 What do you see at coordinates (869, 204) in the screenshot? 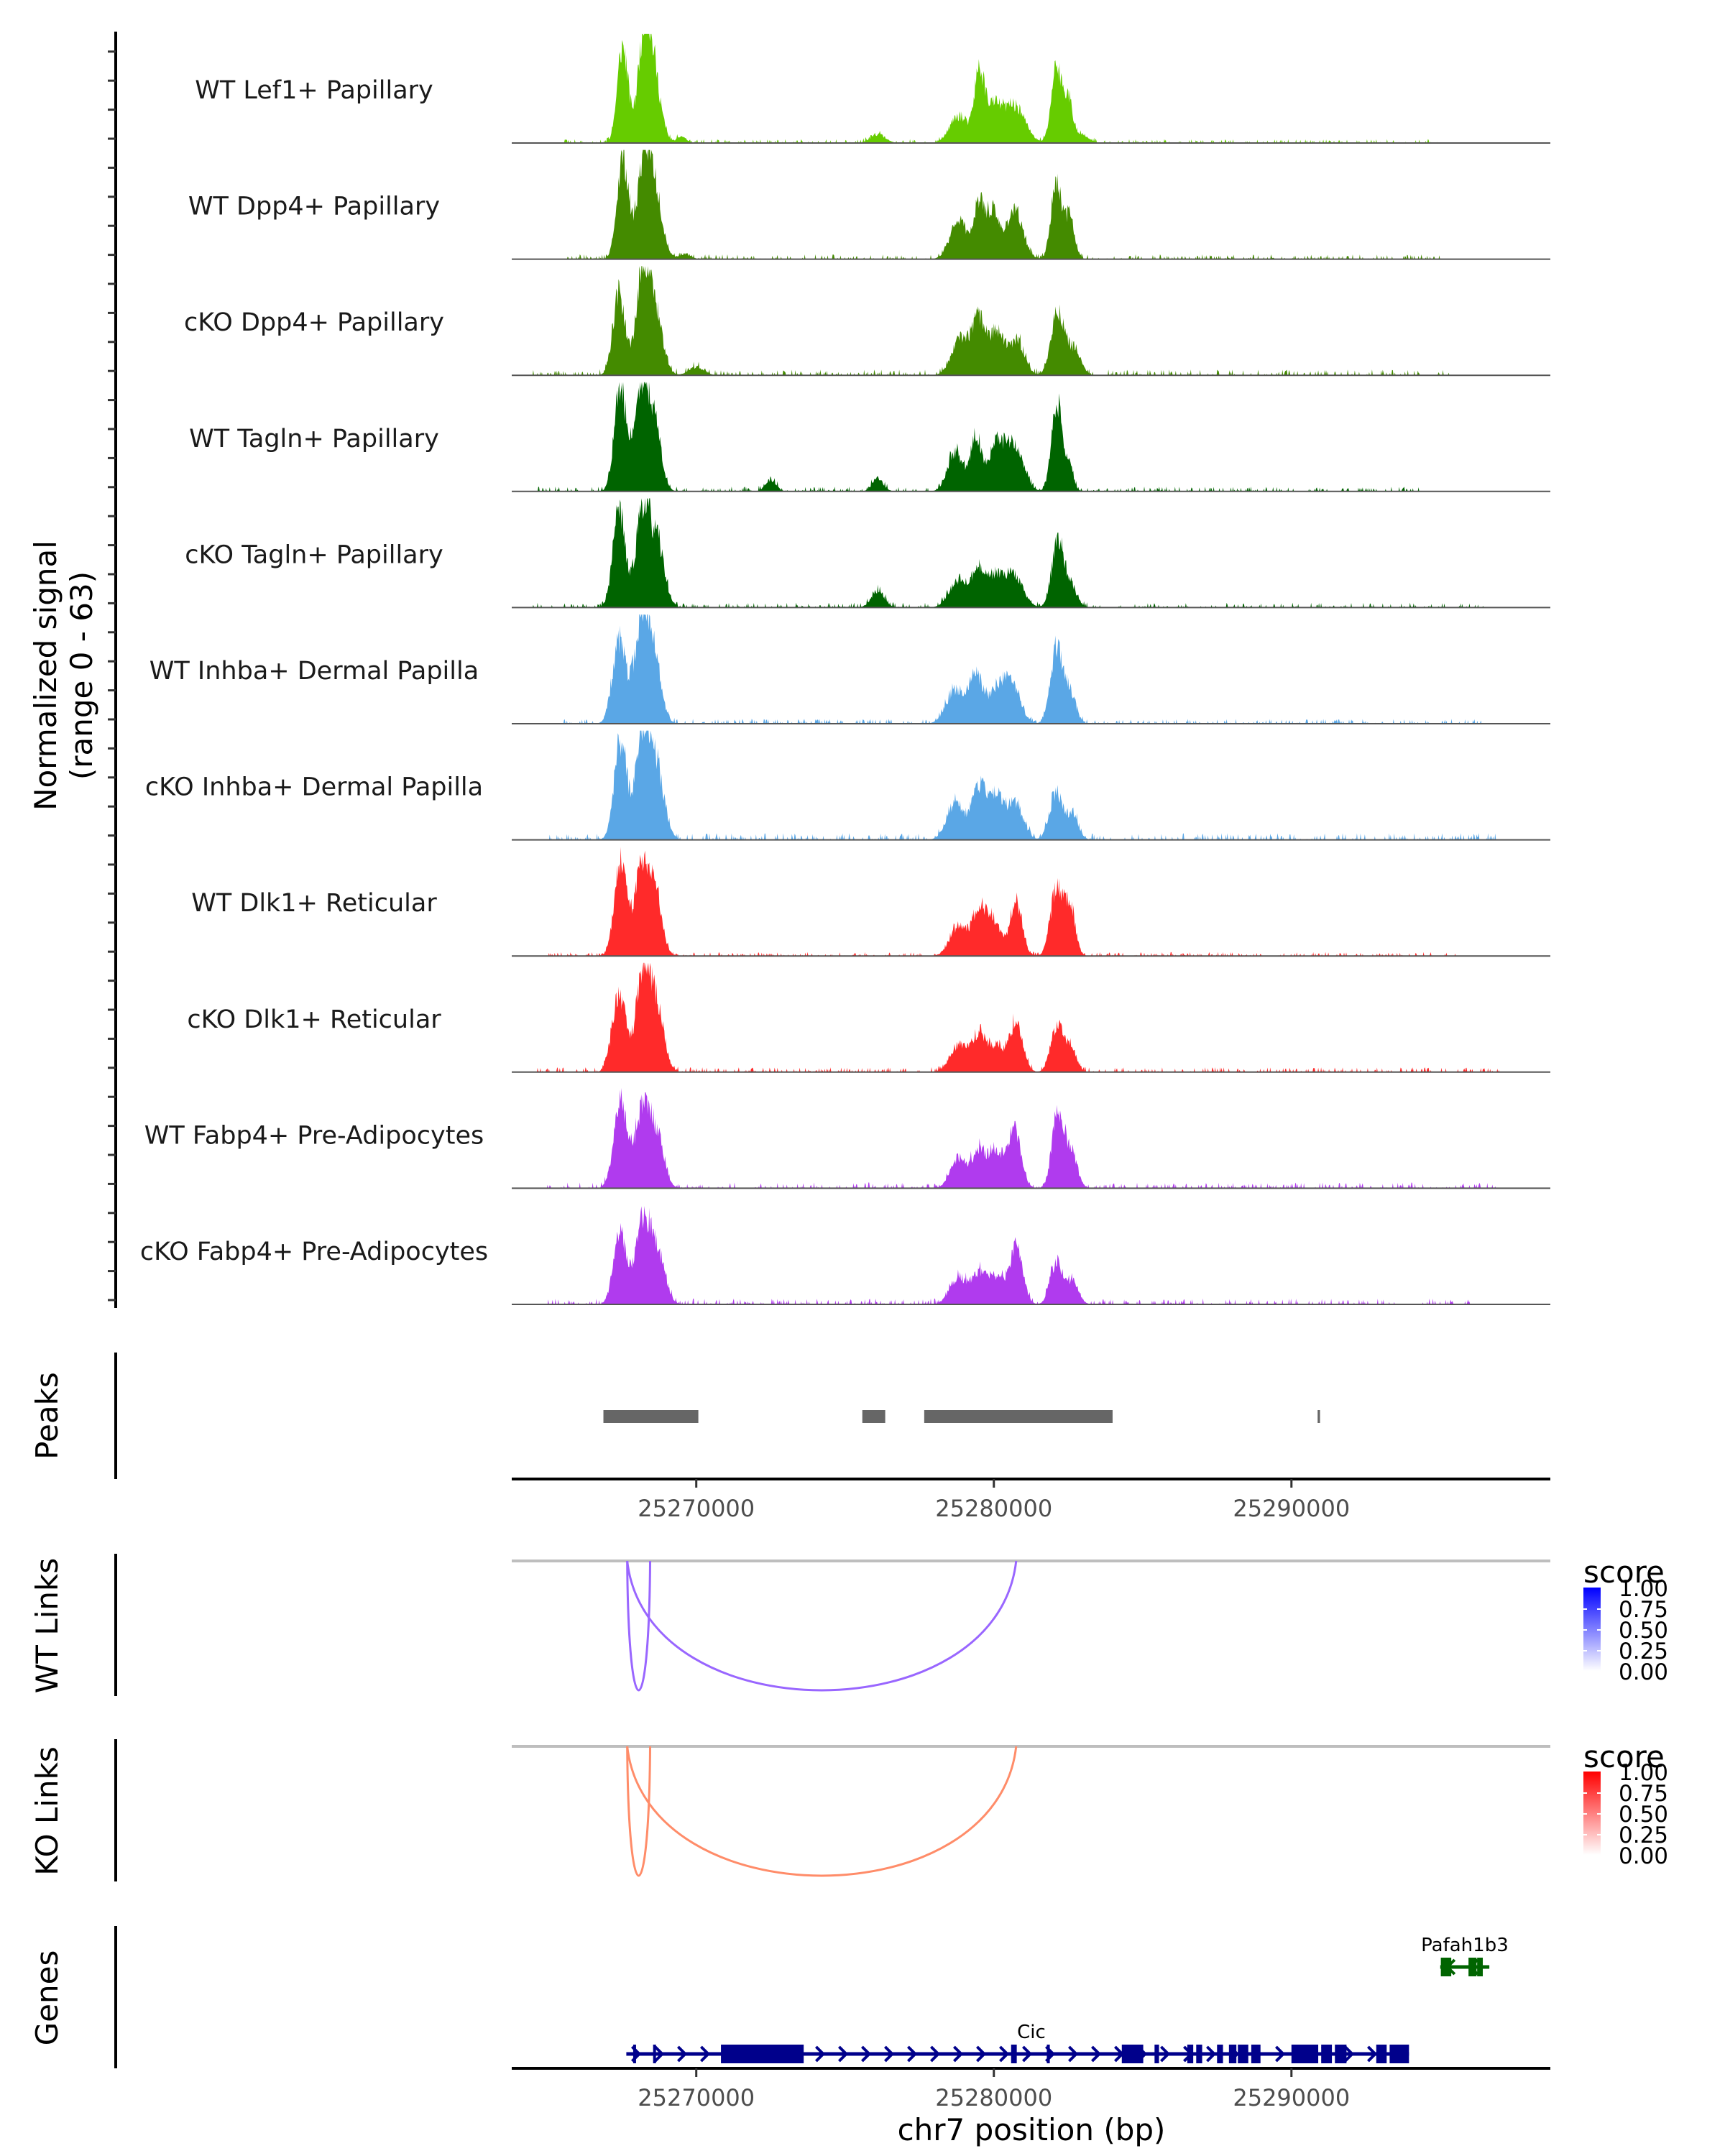
I see `coverage-track: WT Dpp4+ Papillary` at bounding box center [869, 204].